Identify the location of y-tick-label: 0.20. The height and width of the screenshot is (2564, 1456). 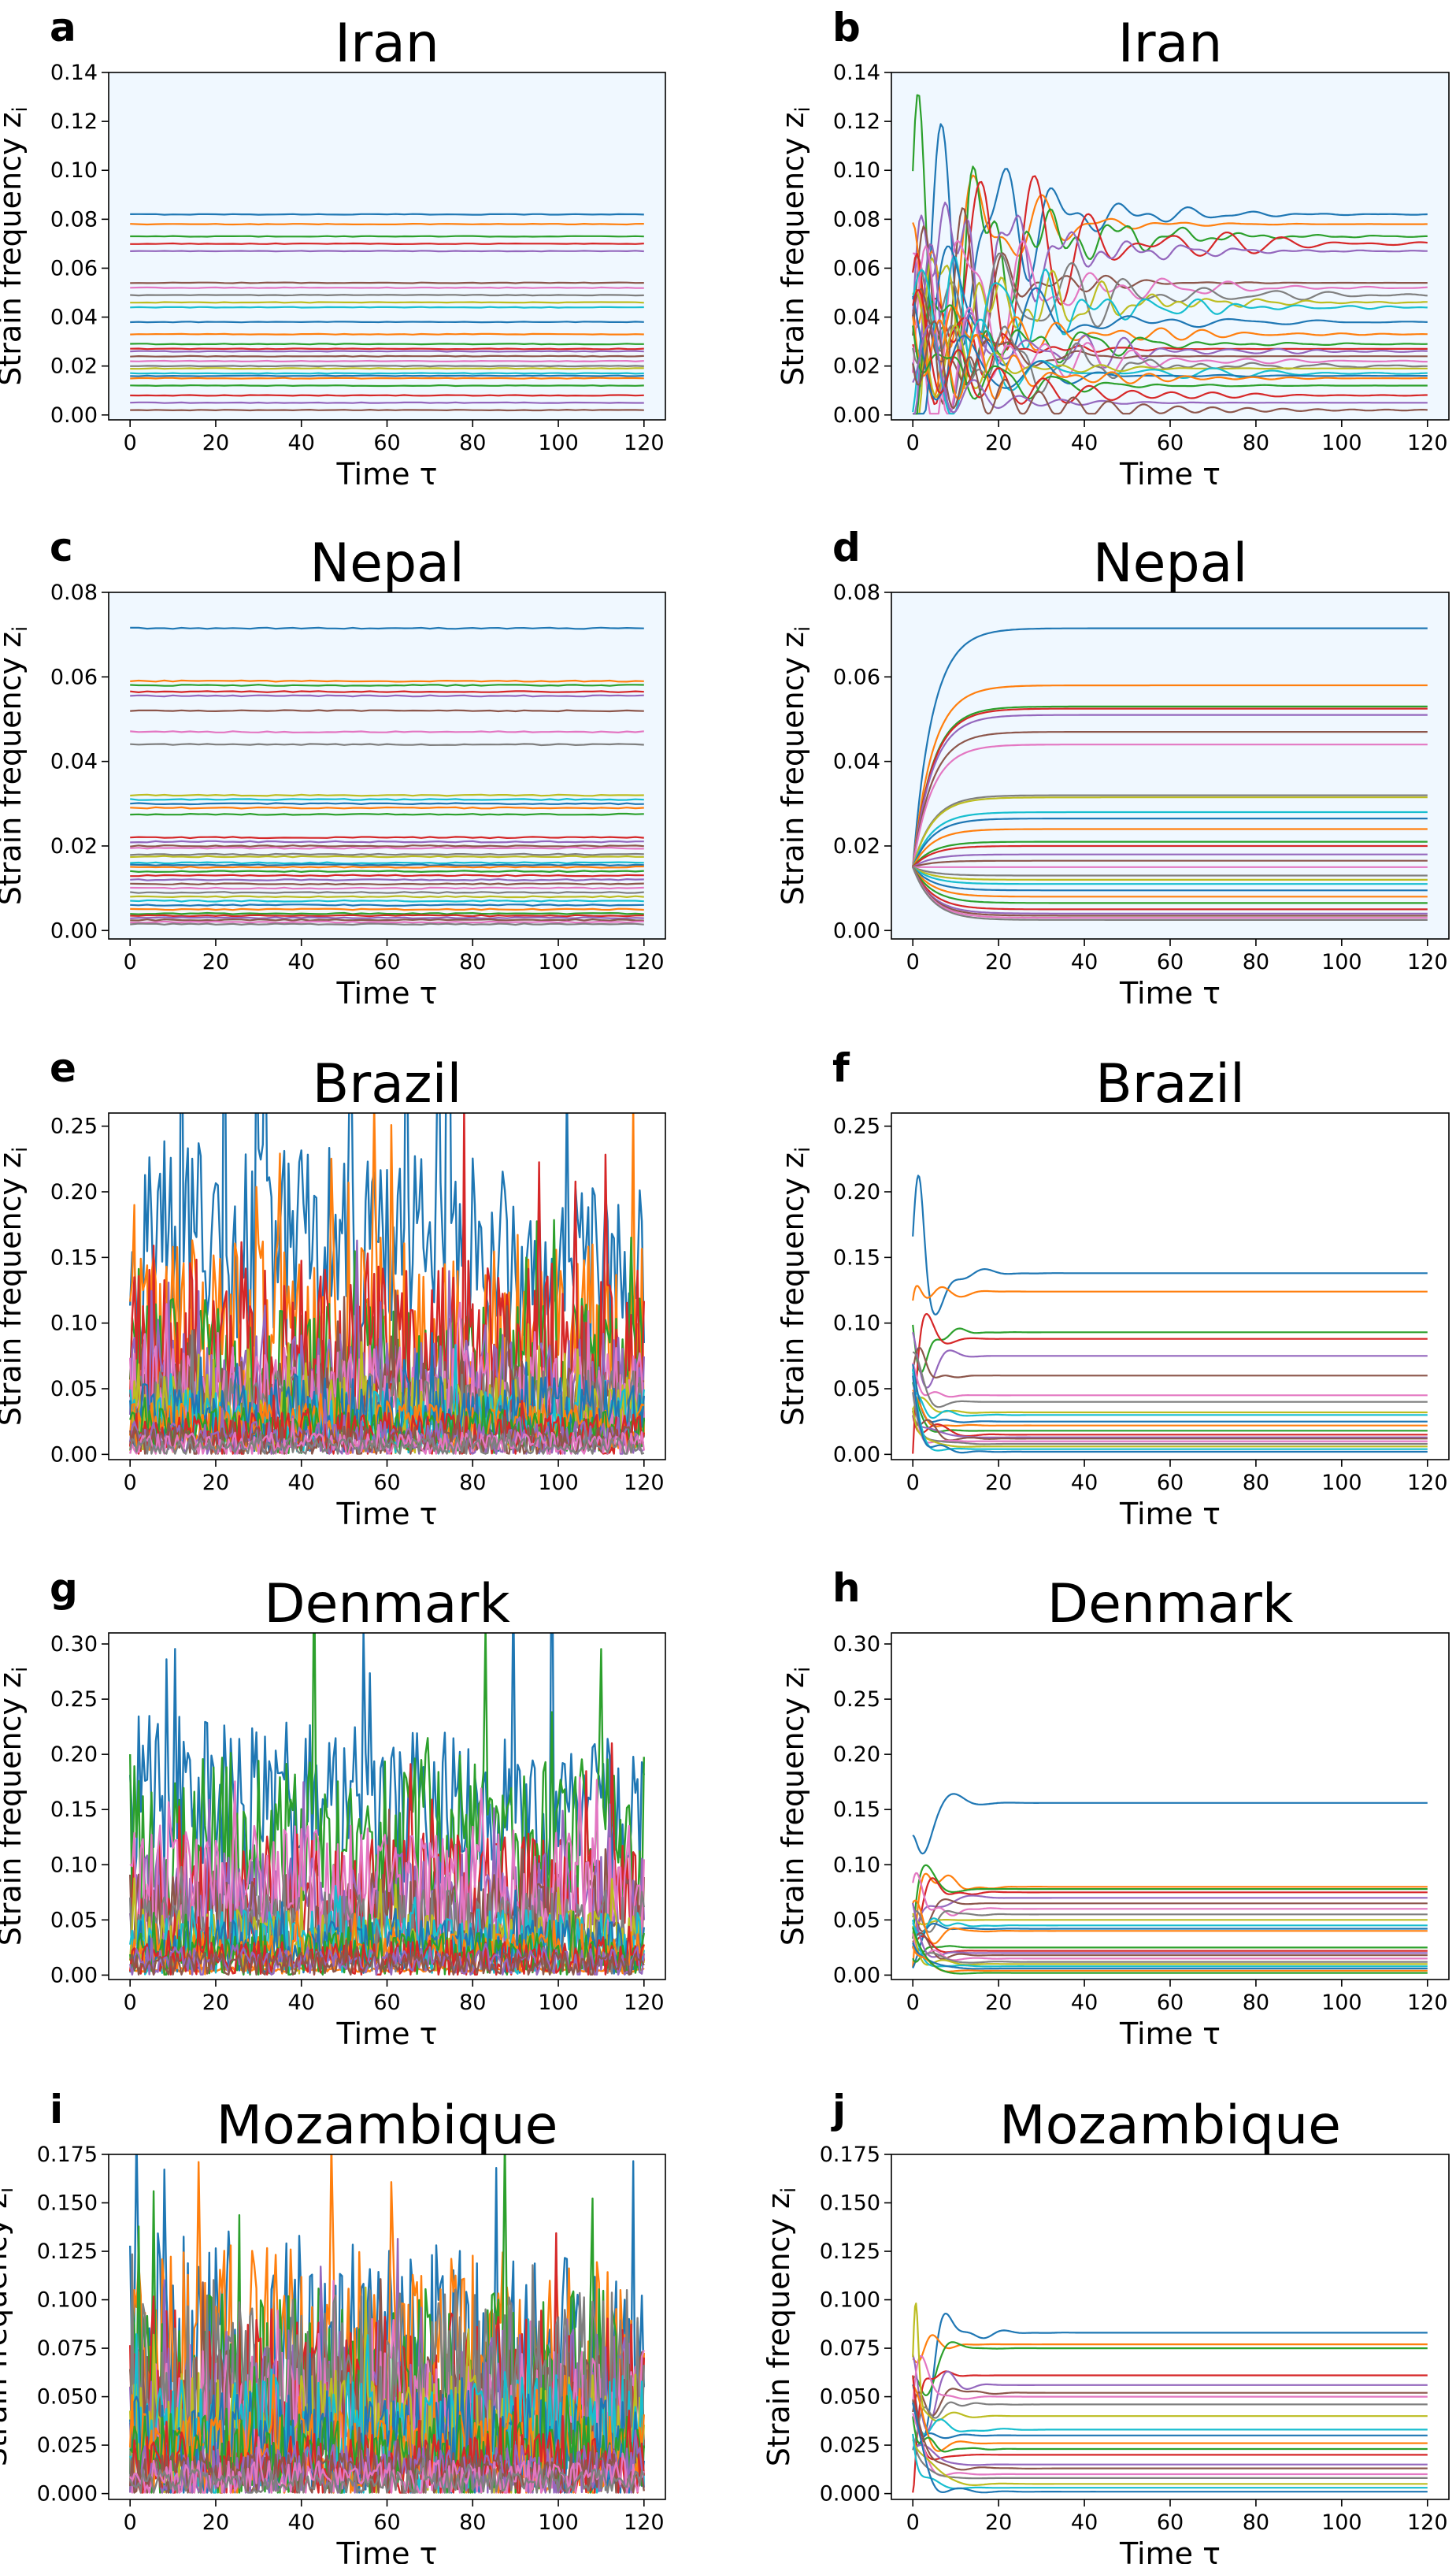
(74, 1754).